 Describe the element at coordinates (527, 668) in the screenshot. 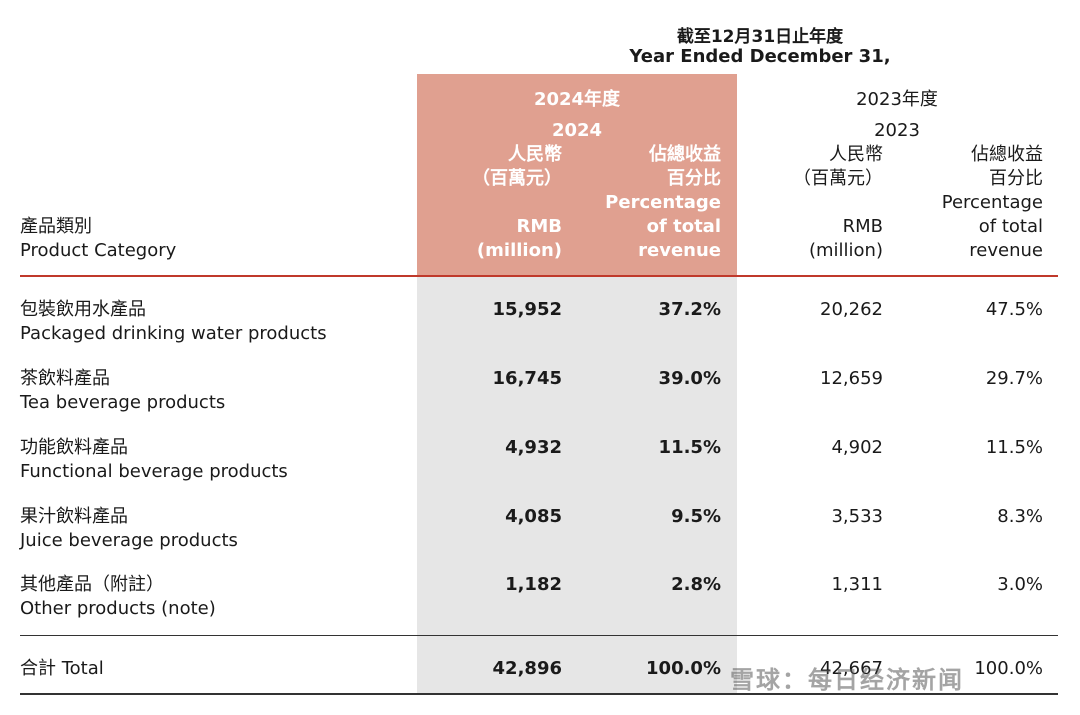

I see `total-rmb-2024: 42,896` at that location.